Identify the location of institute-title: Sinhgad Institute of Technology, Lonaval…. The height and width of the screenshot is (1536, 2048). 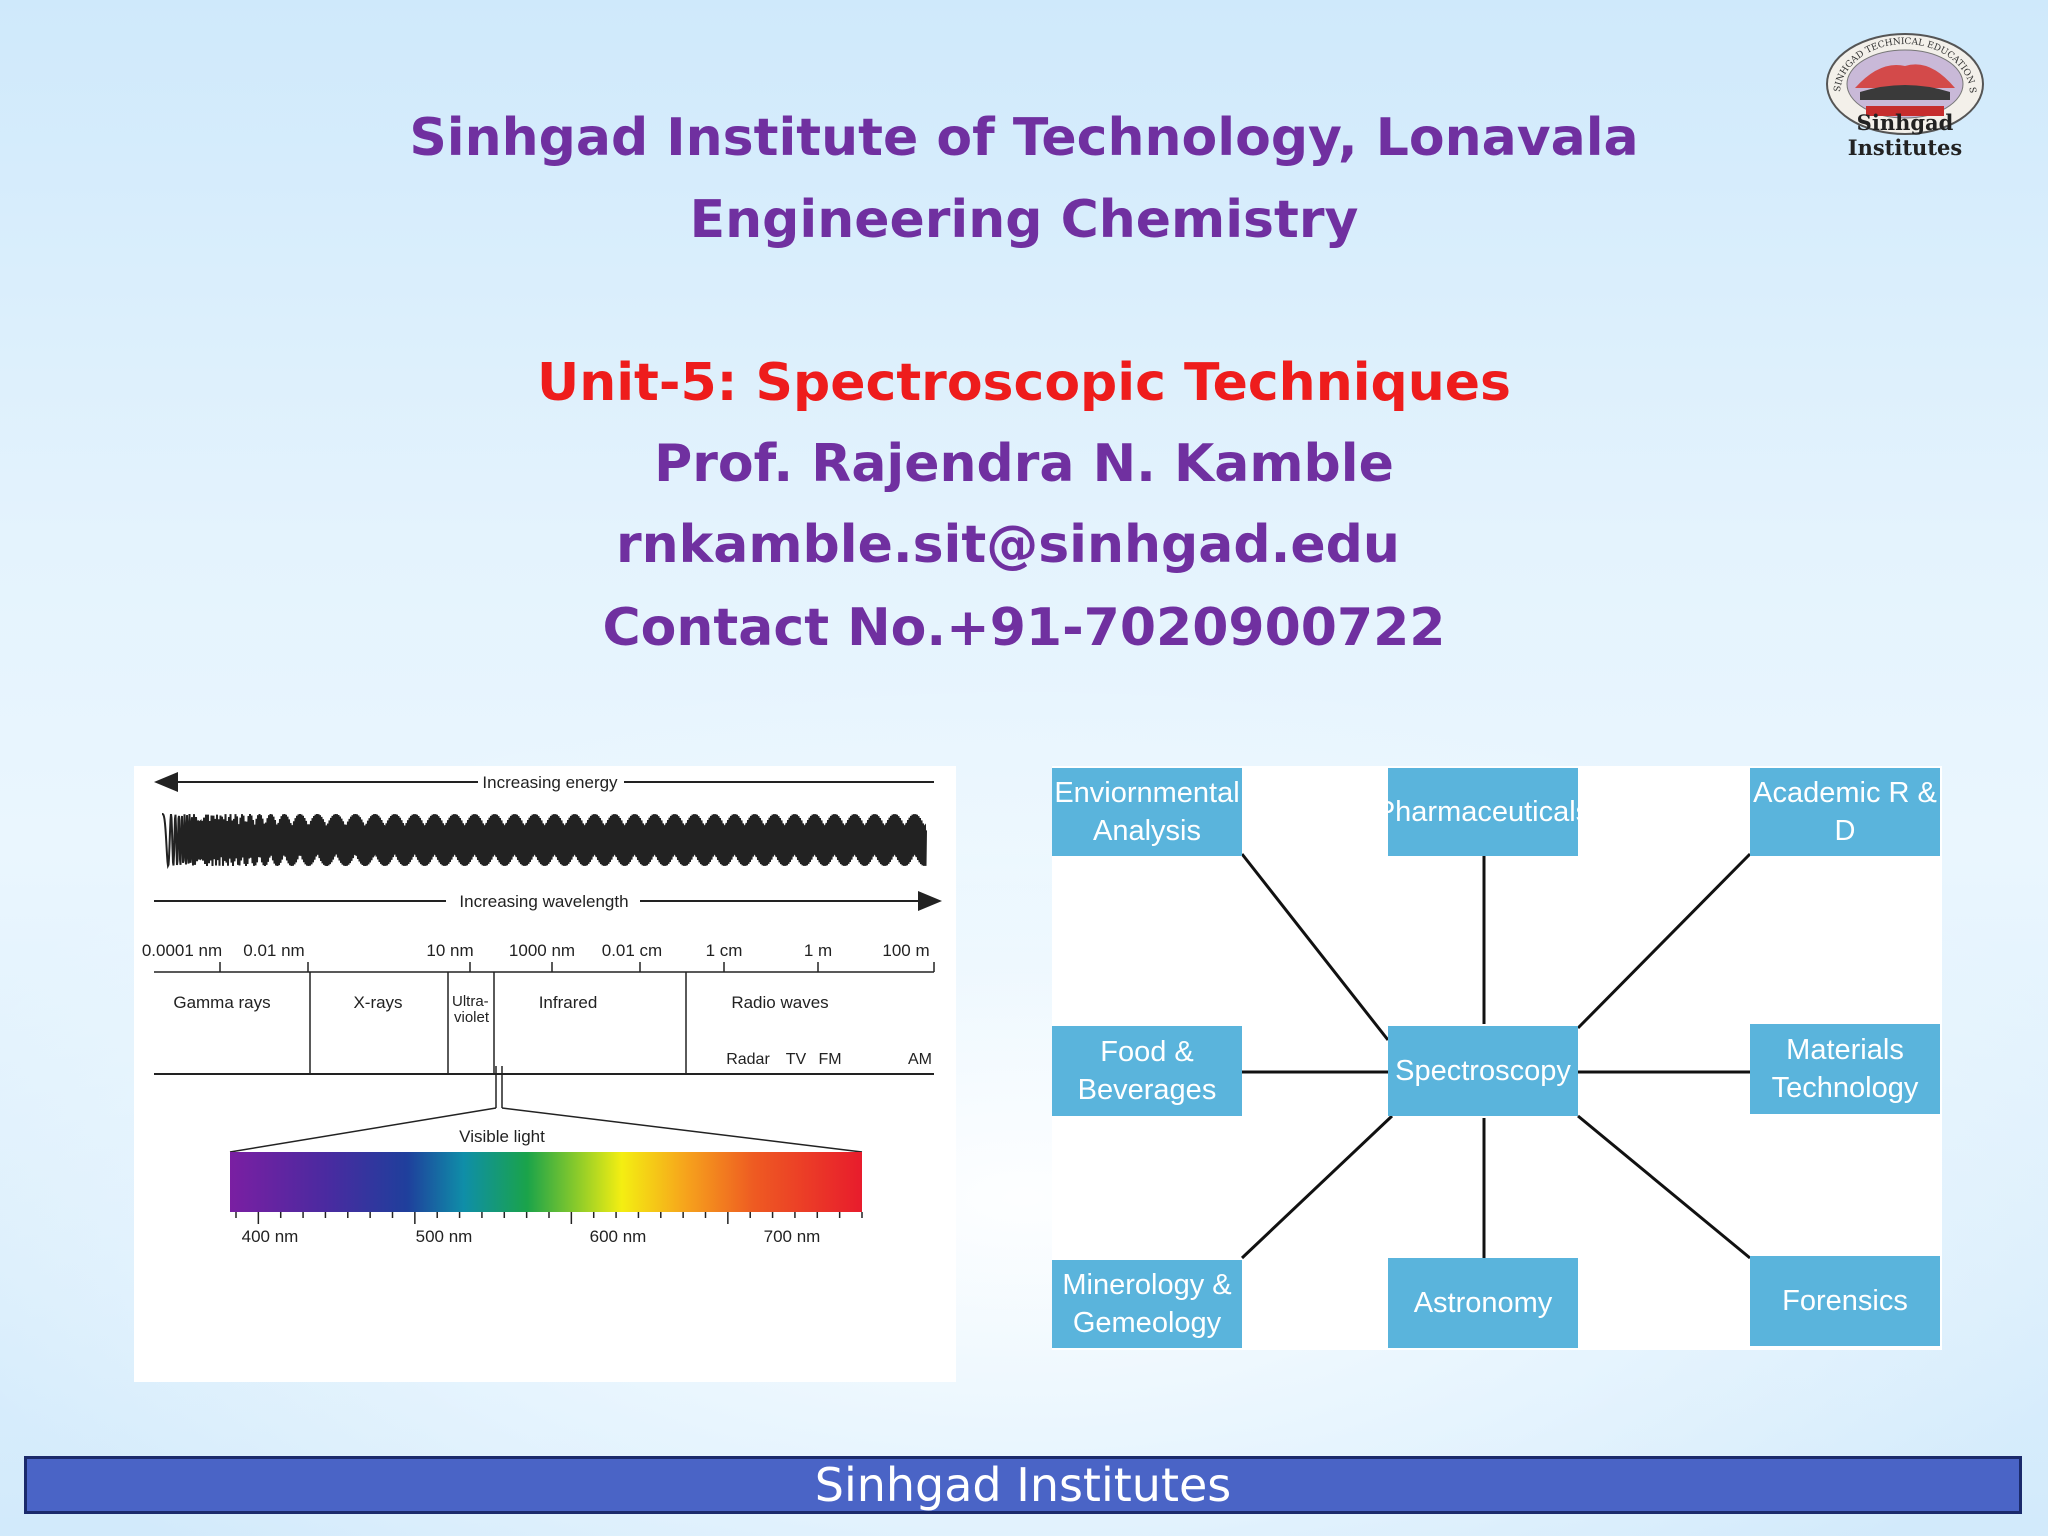
(1024, 138).